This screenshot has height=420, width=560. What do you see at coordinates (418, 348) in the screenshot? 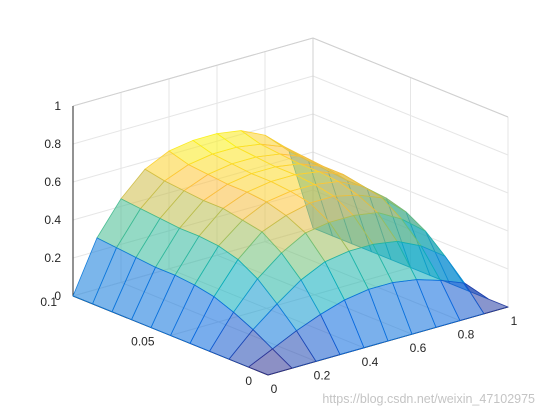
I see `x-tick-label: 0.6` at bounding box center [418, 348].